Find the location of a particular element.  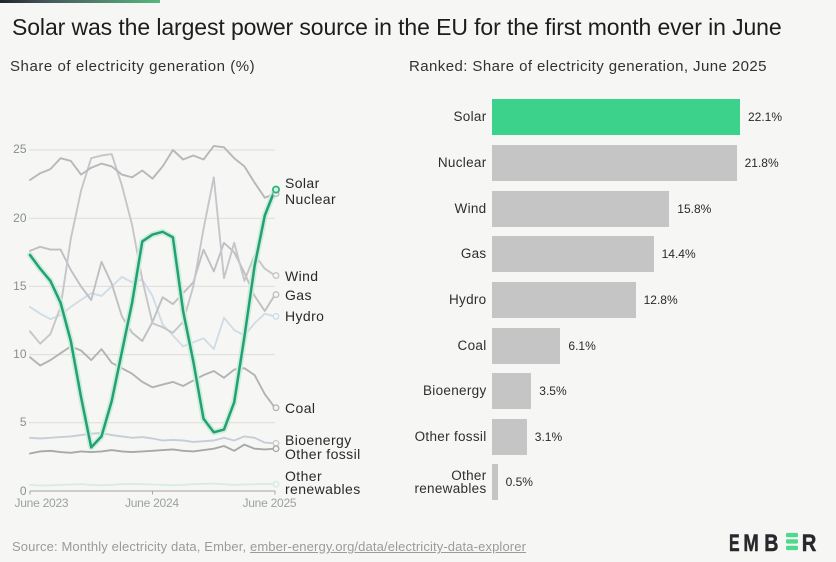

svg-text: B is located at coordinates (771, 542).